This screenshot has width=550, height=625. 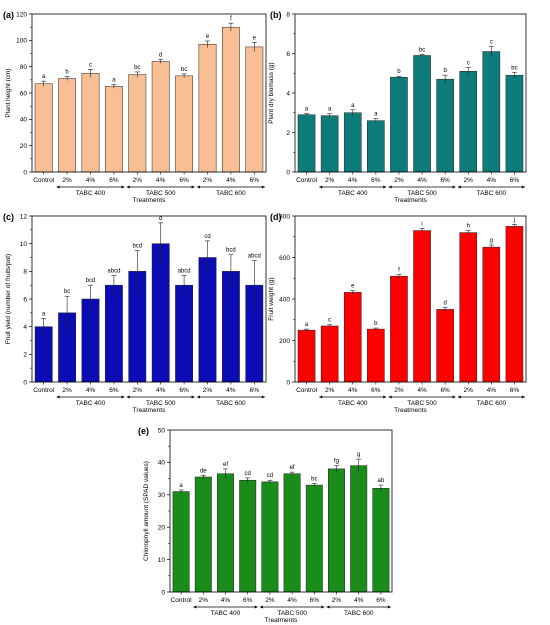 What do you see at coordinates (491, 43) in the screenshot?
I see `significance-letter-9: c` at bounding box center [491, 43].